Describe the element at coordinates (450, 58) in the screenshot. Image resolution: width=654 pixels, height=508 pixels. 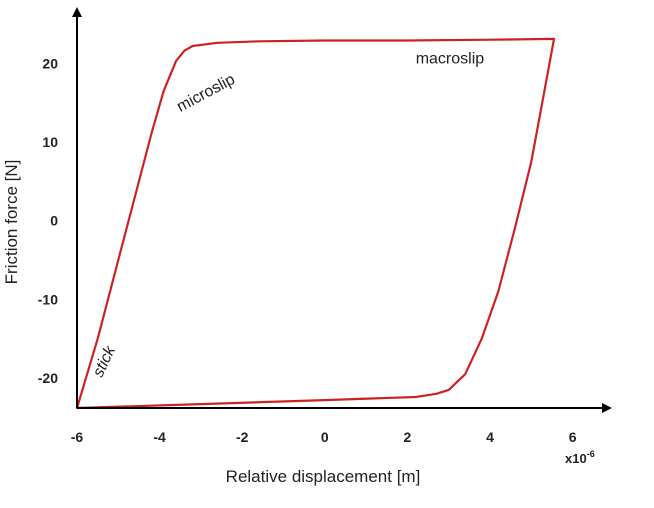
I see `annotation-macroslip: macroslip` at that location.